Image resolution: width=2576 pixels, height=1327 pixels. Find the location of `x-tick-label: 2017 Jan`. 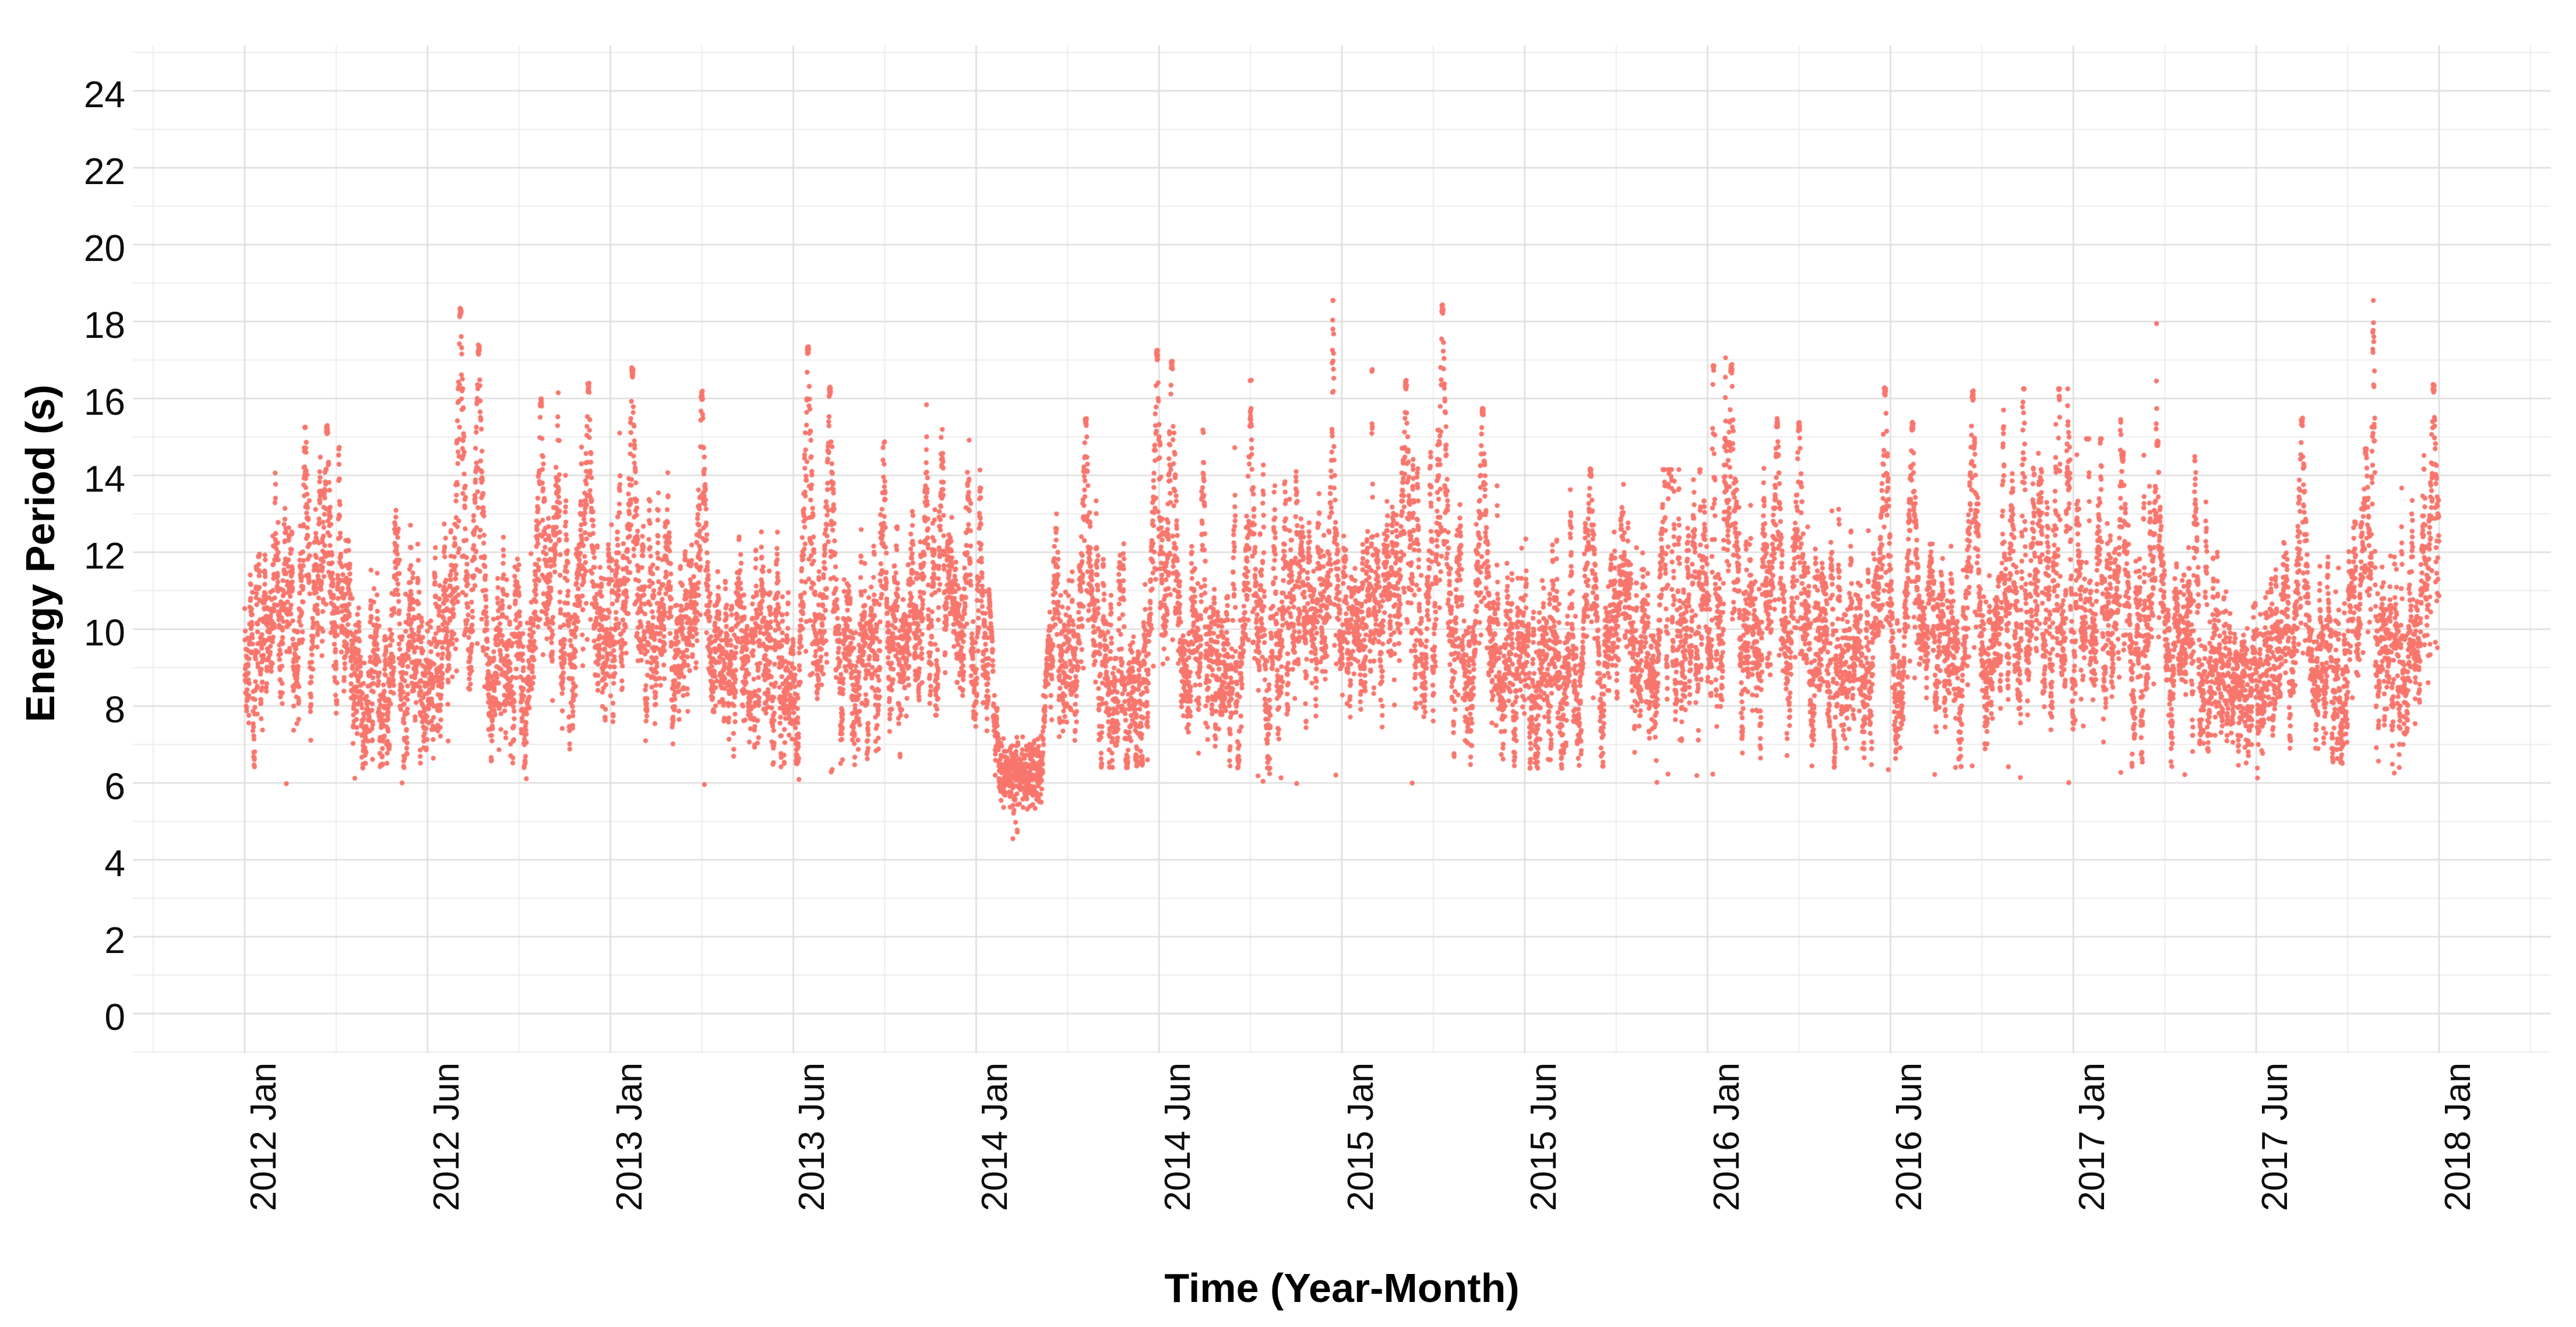

x-tick-label: 2017 Jan is located at coordinates (2092, 1137).